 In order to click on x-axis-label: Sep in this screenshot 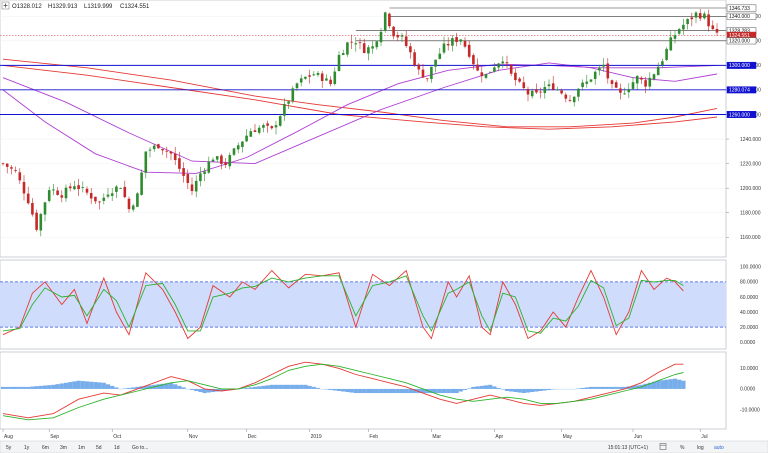, I will do `click(54, 437)`.